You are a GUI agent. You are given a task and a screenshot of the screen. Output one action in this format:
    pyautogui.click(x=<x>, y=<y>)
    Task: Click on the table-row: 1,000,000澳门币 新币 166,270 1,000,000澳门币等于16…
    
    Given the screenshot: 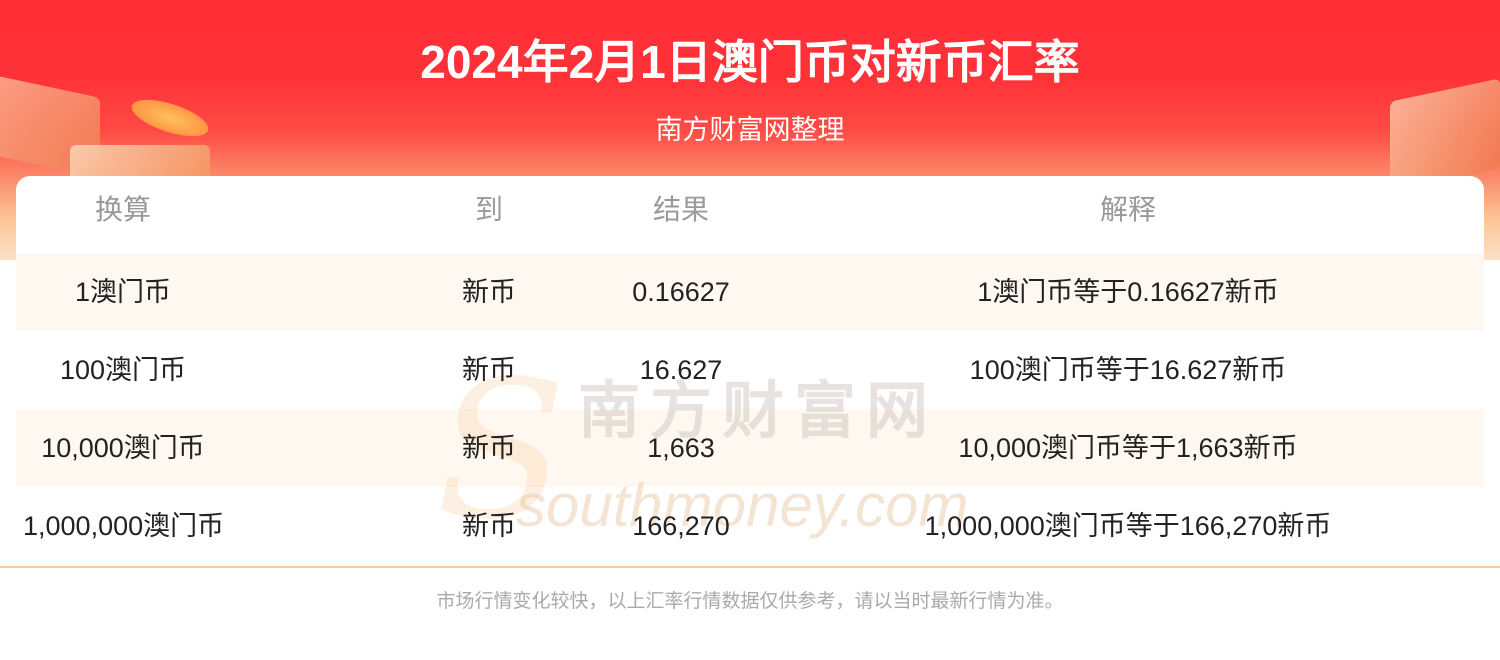 What is the action you would take?
    pyautogui.click(x=750, y=526)
    